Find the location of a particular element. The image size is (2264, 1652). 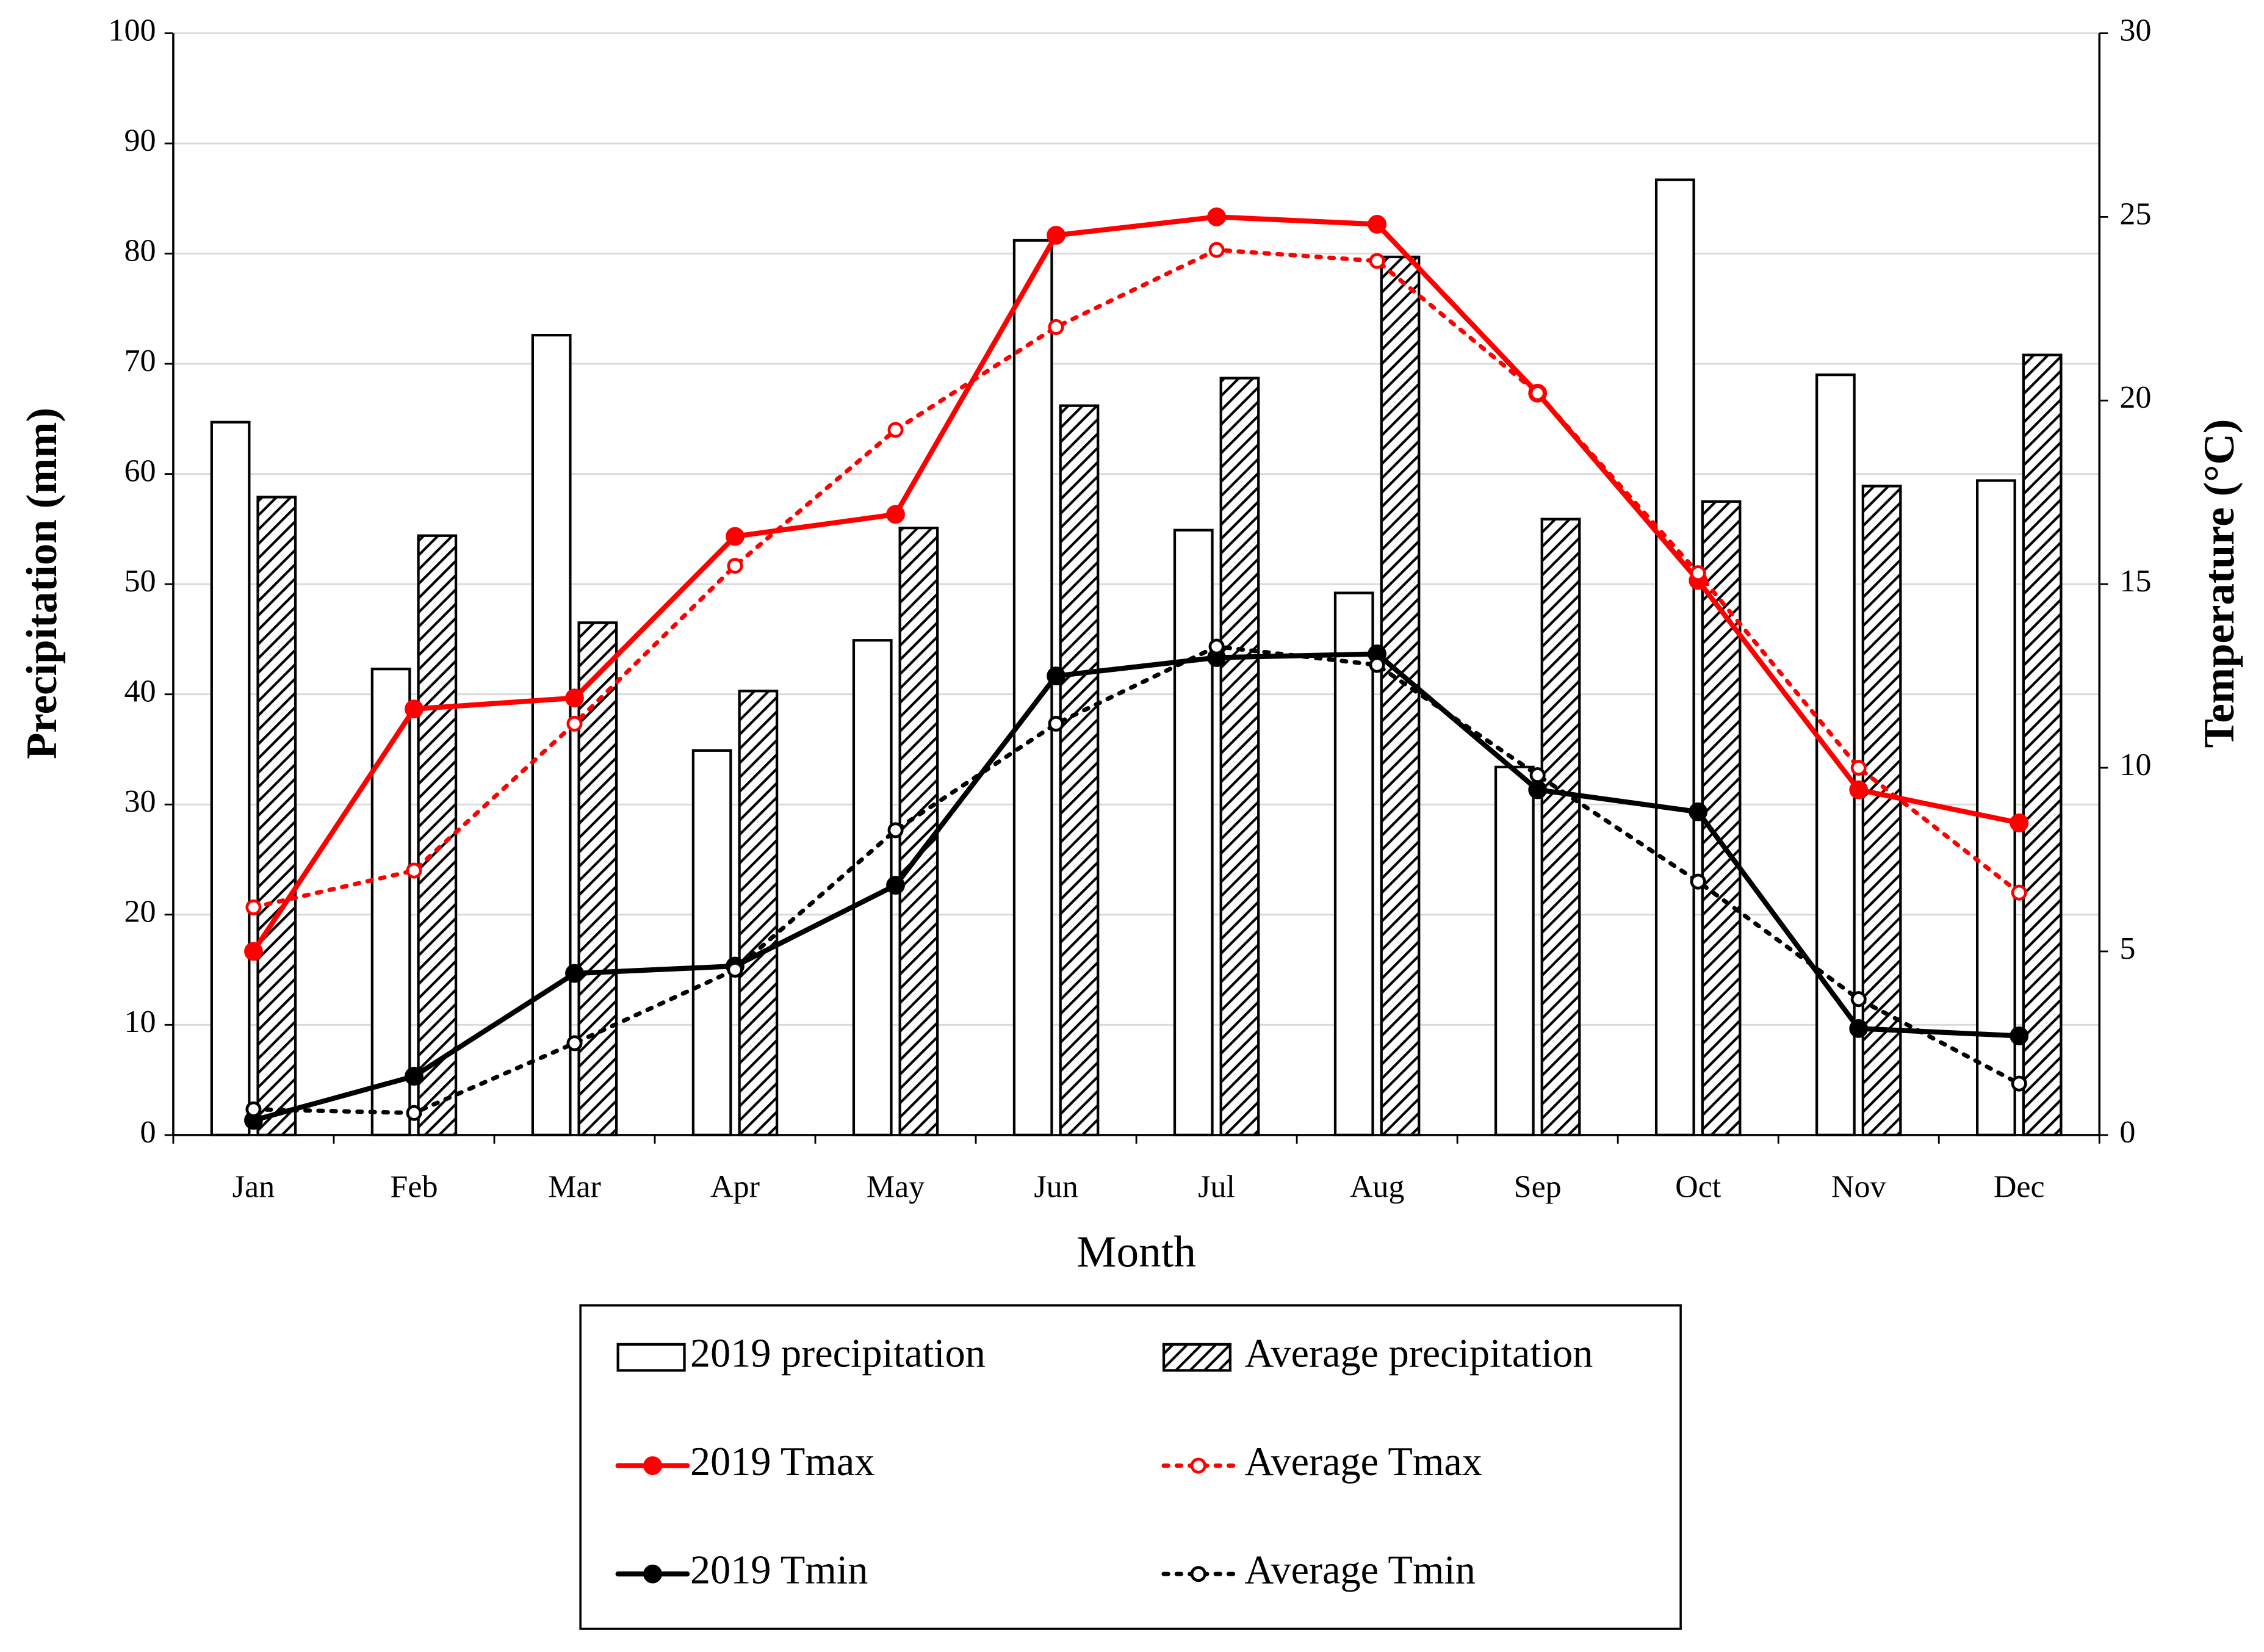

y2-tick-label: 30 is located at coordinates (2135, 30).